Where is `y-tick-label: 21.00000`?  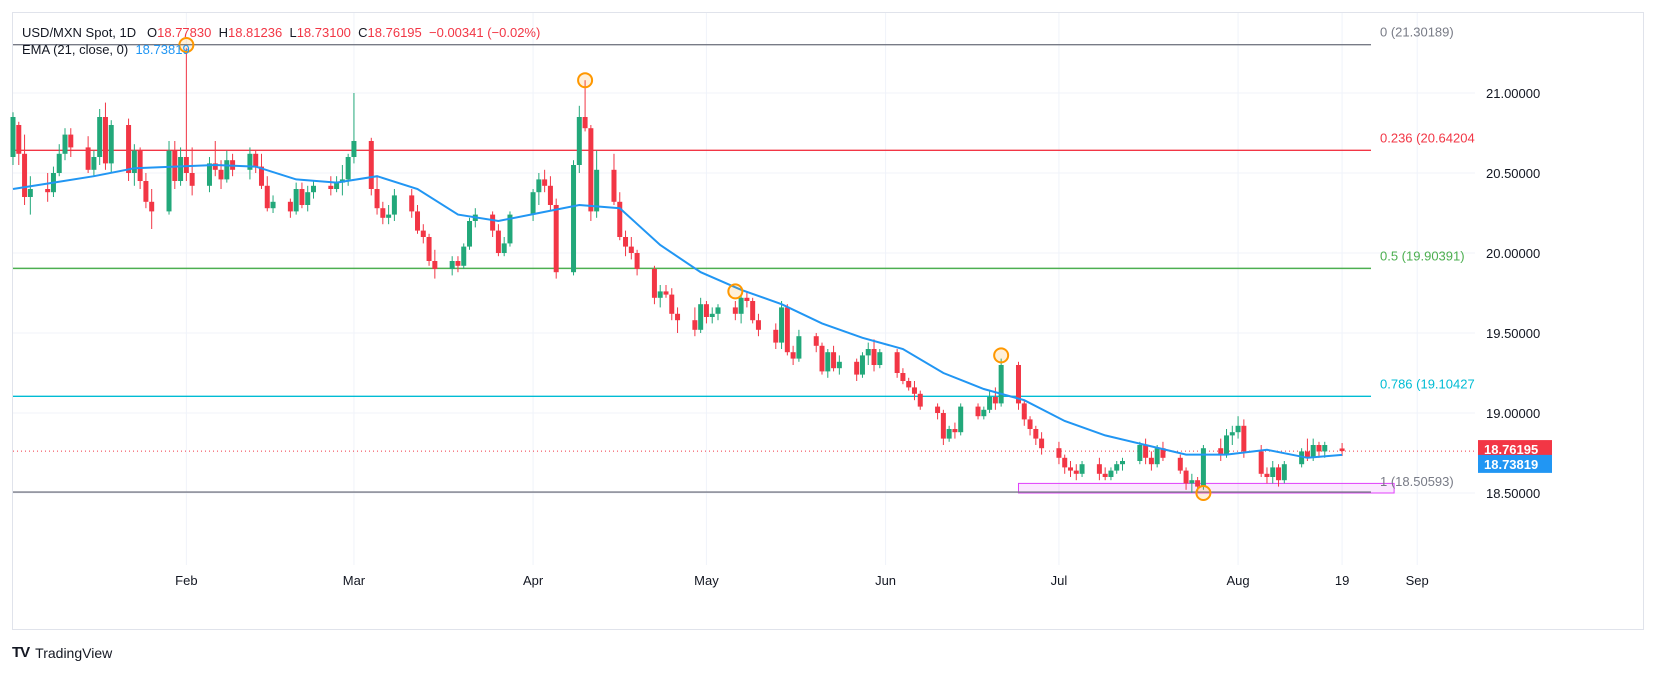
y-tick-label: 21.00000 is located at coordinates (1513, 93).